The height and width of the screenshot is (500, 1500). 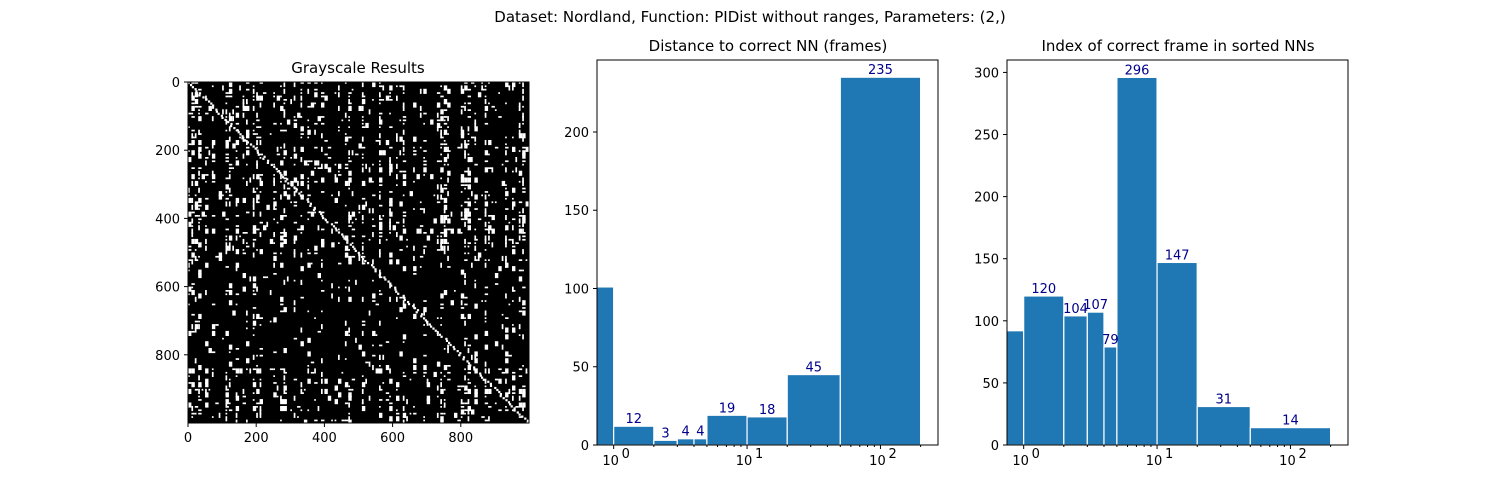 I want to click on heatmap-y-tick-label: 200, so click(x=167, y=151).